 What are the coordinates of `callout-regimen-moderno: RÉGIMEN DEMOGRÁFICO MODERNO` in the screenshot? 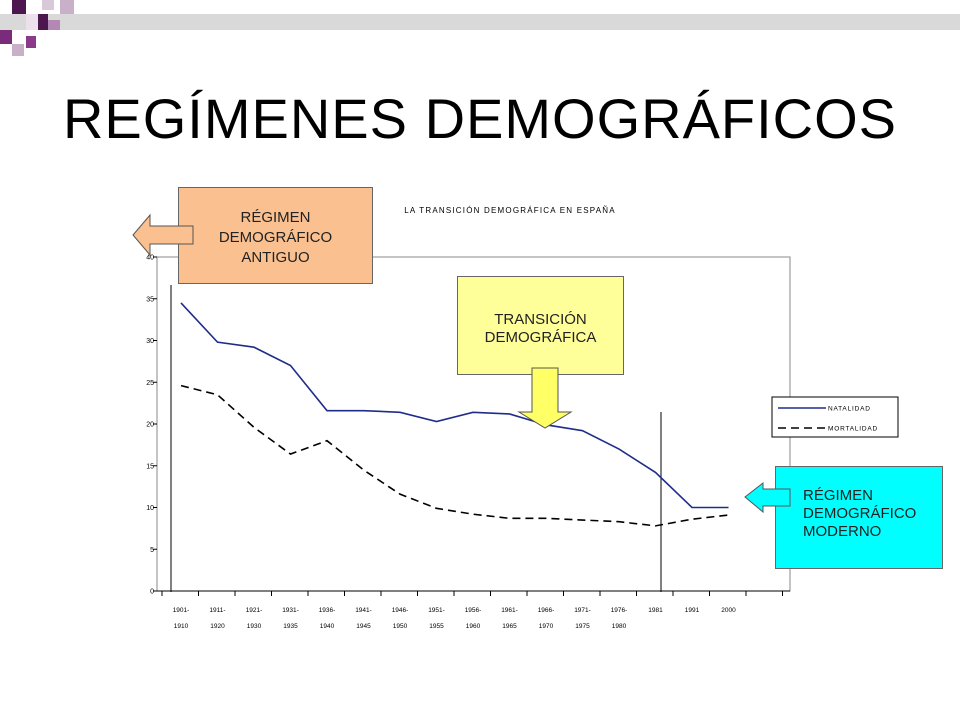 It's located at (859, 517).